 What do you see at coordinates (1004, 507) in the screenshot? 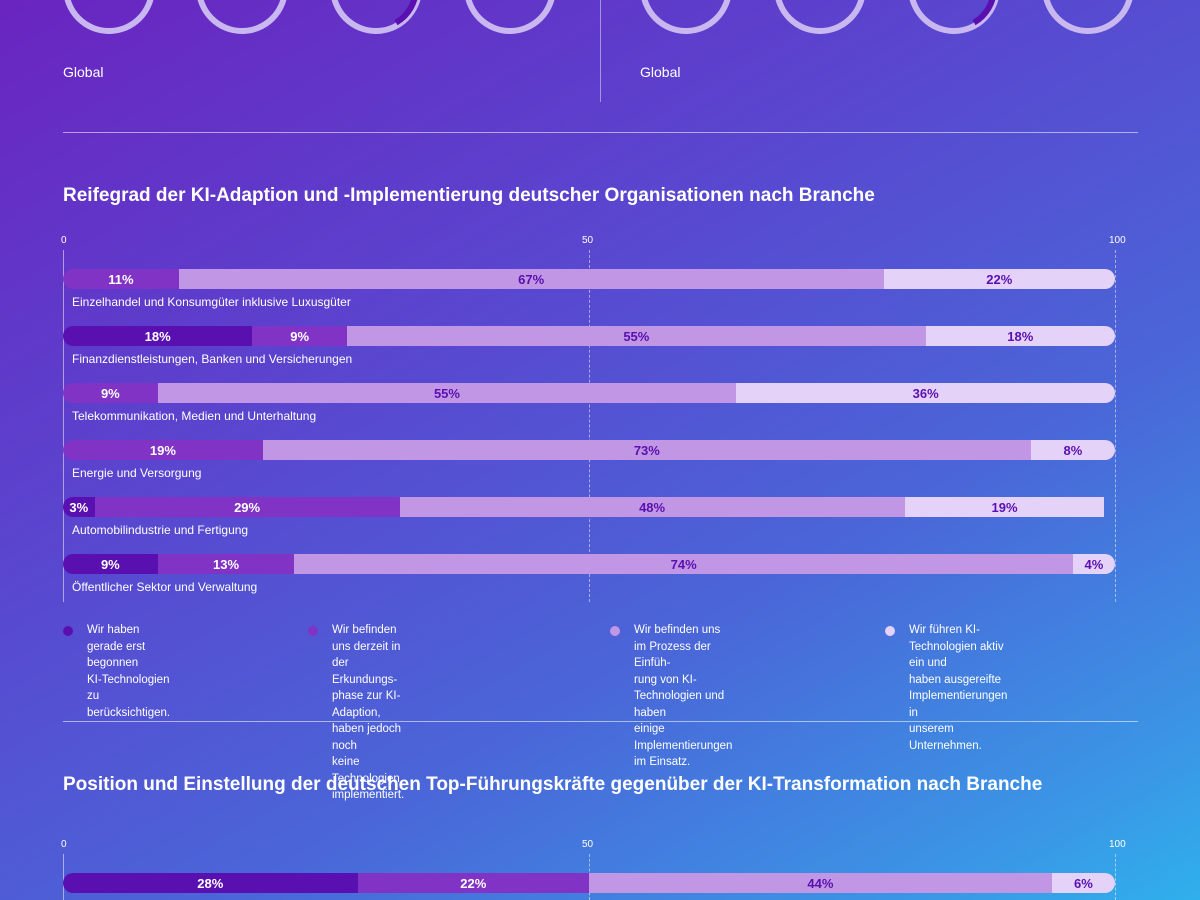
I see `chart1-bar-5-segment-4: 19%` at bounding box center [1004, 507].